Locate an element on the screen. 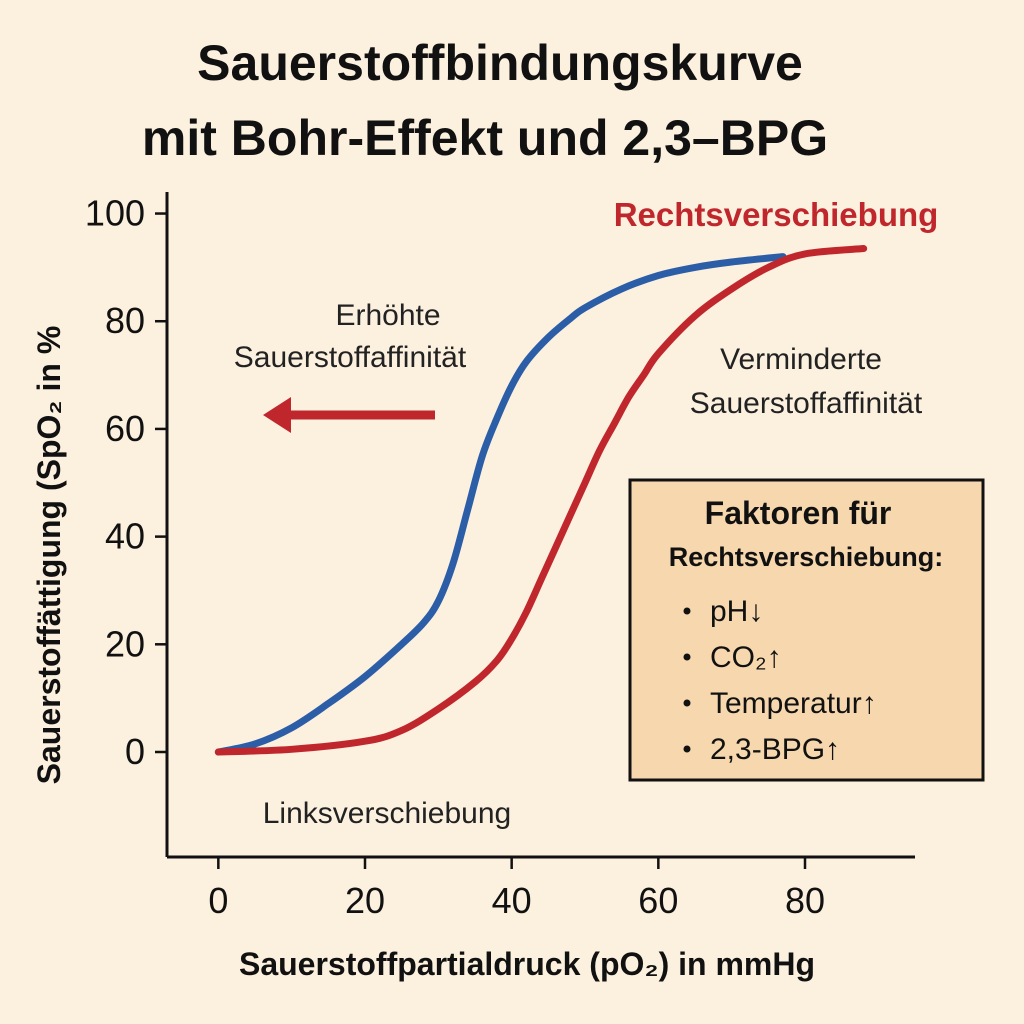  x-tick-label: 60 is located at coordinates (658, 900).